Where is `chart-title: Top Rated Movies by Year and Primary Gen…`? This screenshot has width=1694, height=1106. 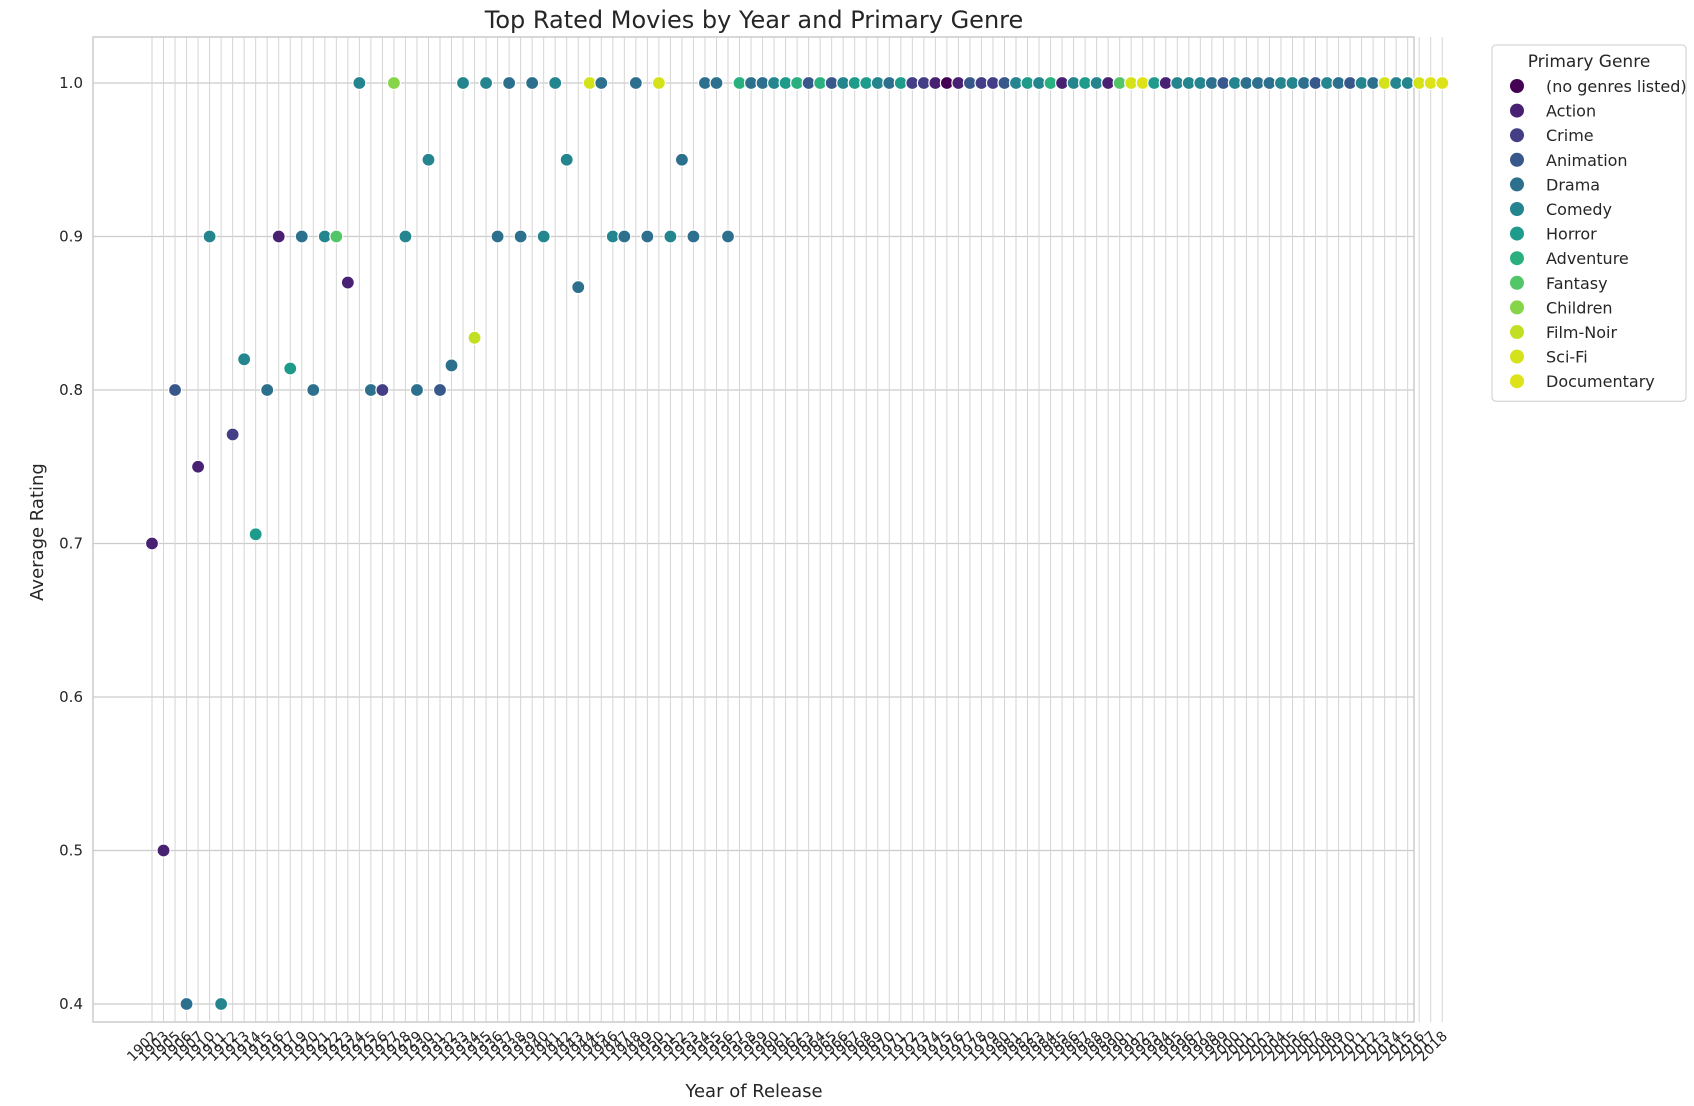
chart-title: Top Rated Movies by Year and Primary Gen… is located at coordinates (754, 20).